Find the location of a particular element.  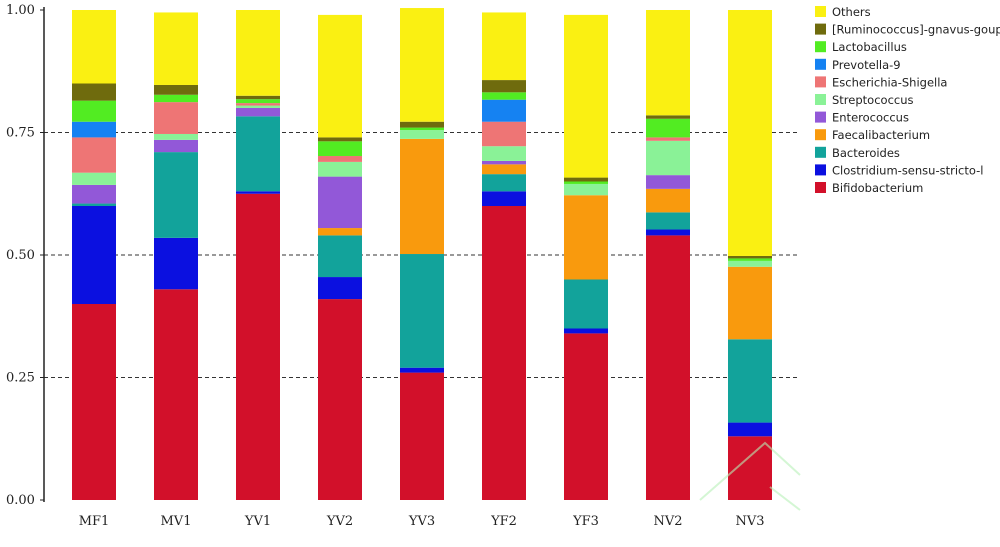

y-tick-label: 0.25 is located at coordinates (20, 378).